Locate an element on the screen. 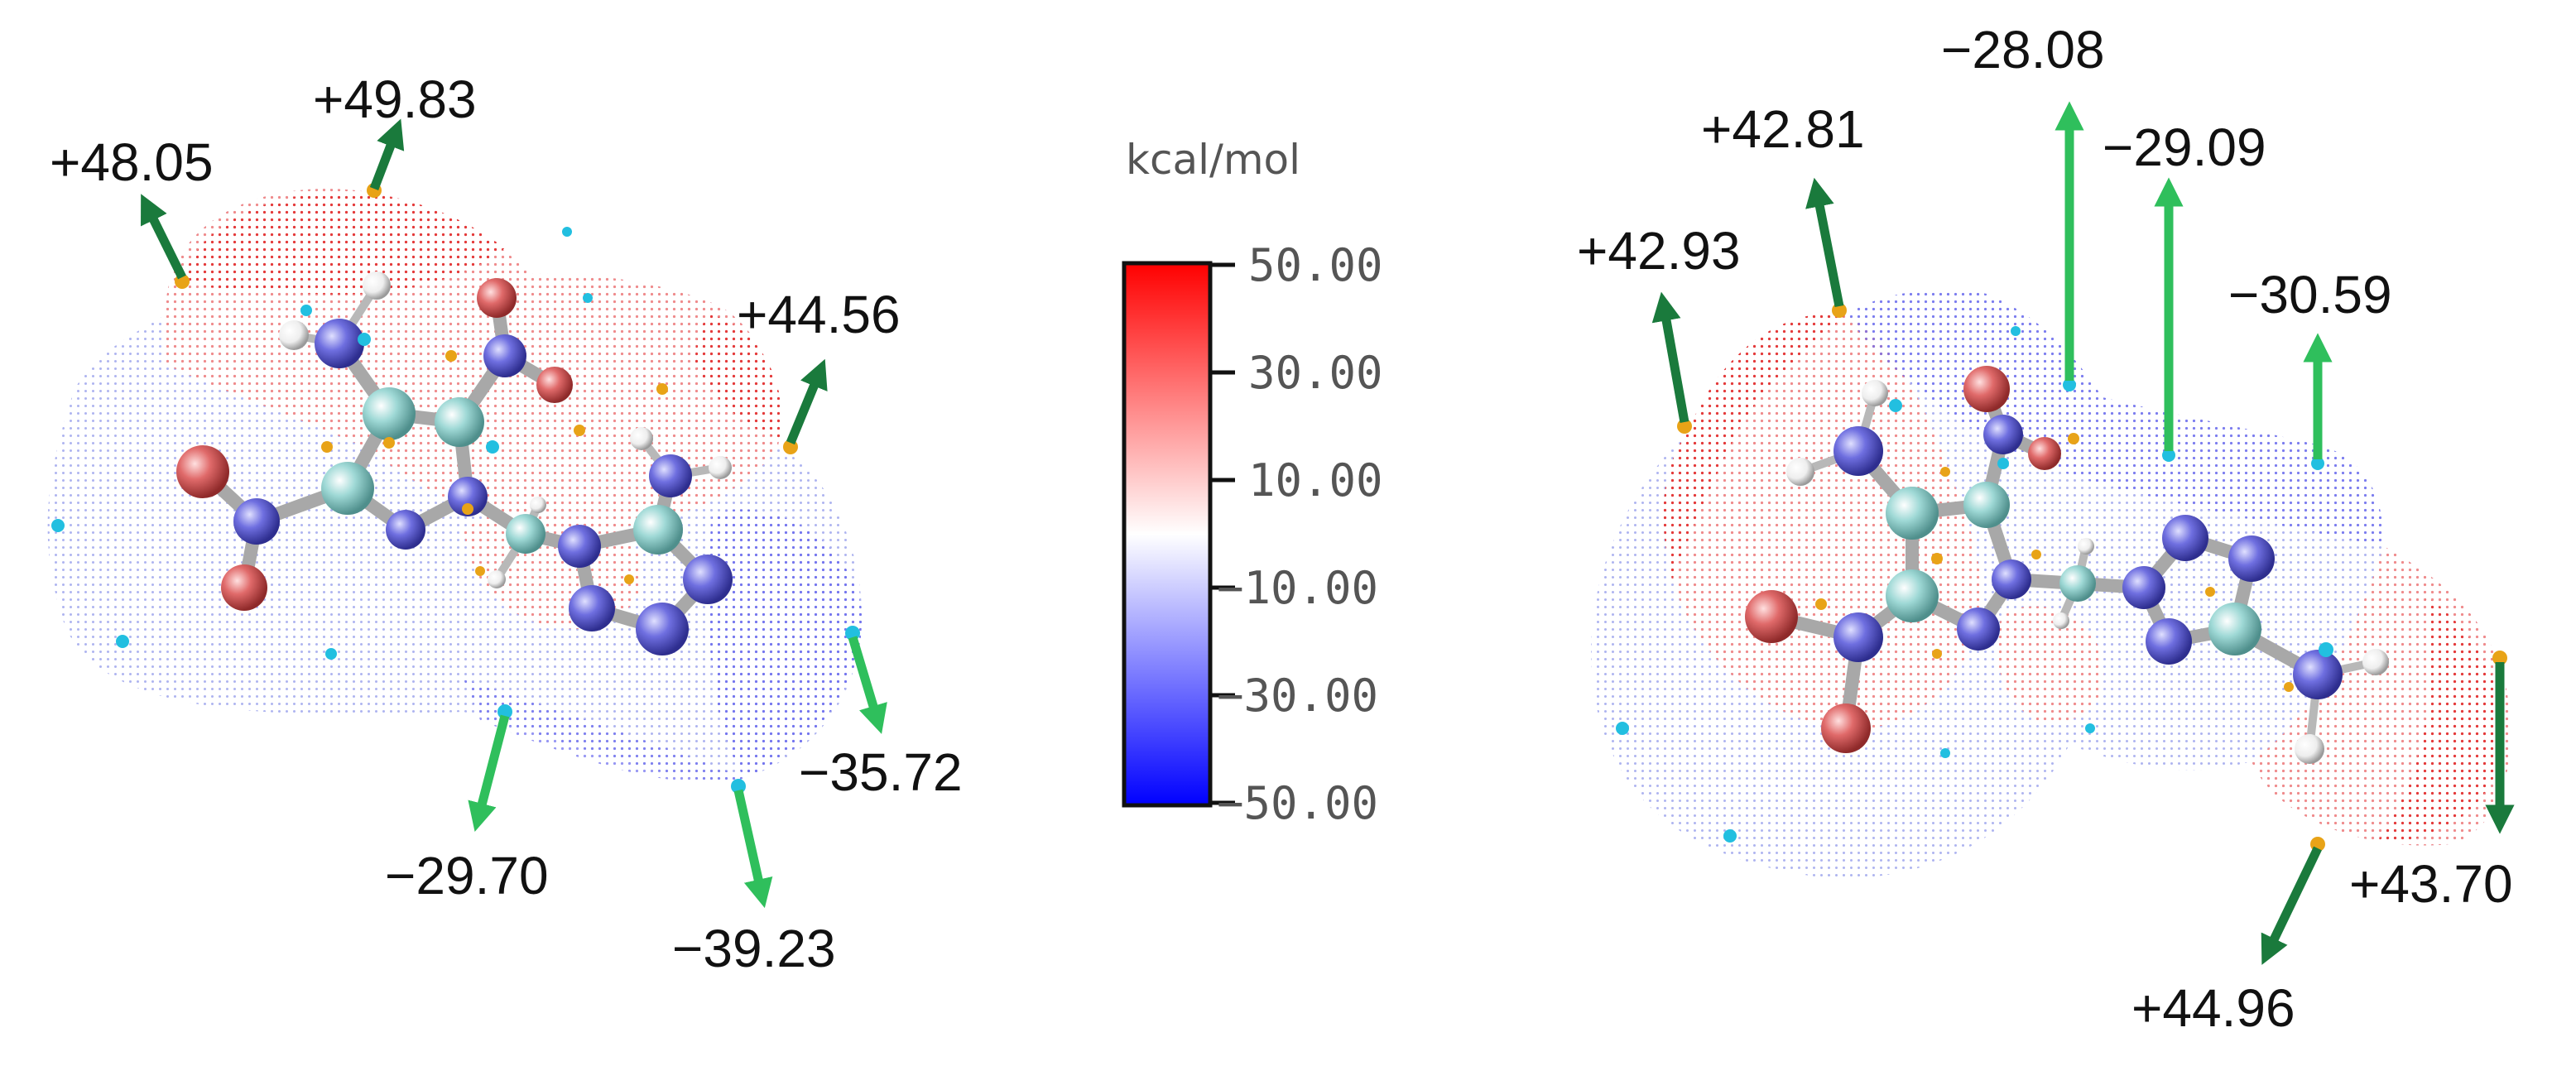 This screenshot has height=1066, width=2576. right-min-label-2: −29.09 is located at coordinates (2184, 147).